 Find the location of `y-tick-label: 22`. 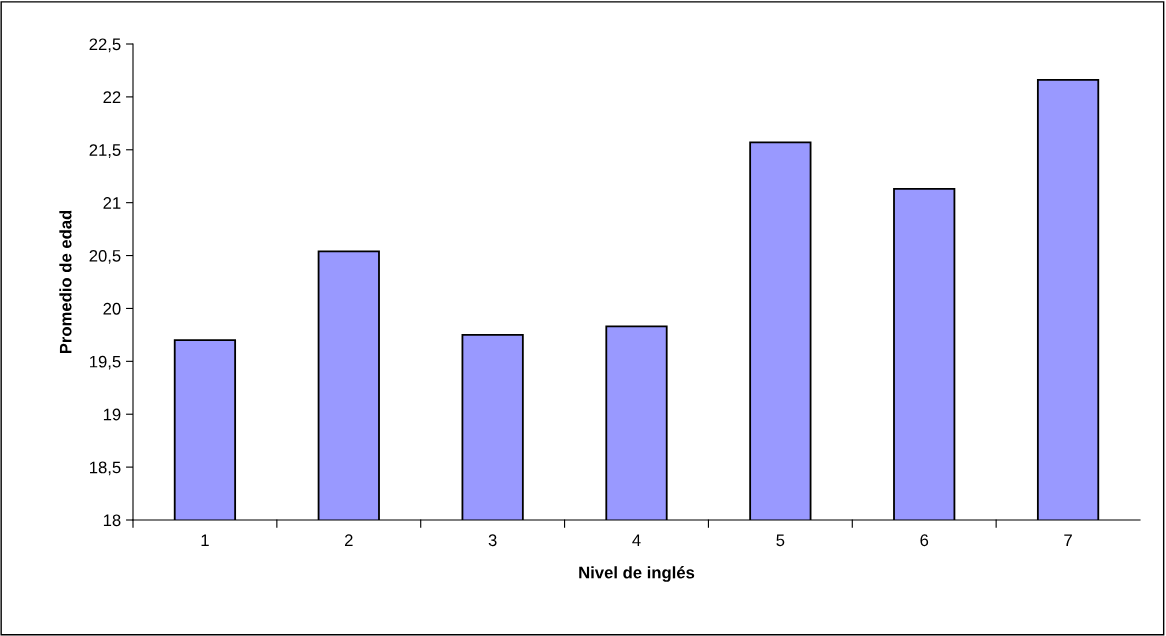

y-tick-label: 22 is located at coordinates (112, 97).